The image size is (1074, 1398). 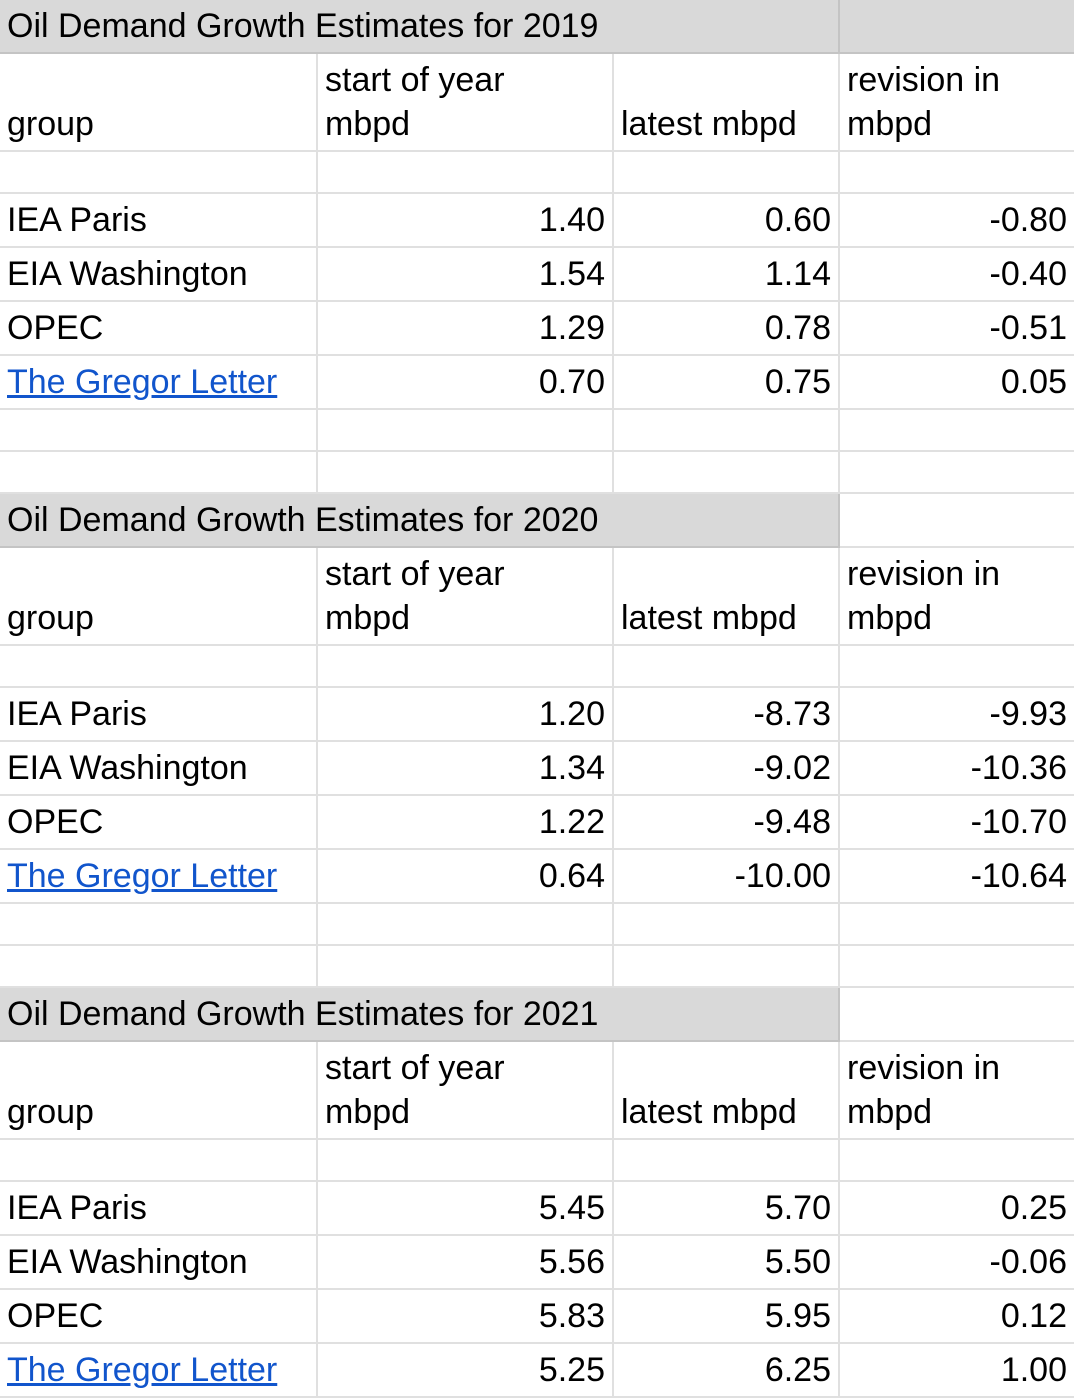 What do you see at coordinates (957, 877) in the screenshot?
I see `cell-revision: -10.64` at bounding box center [957, 877].